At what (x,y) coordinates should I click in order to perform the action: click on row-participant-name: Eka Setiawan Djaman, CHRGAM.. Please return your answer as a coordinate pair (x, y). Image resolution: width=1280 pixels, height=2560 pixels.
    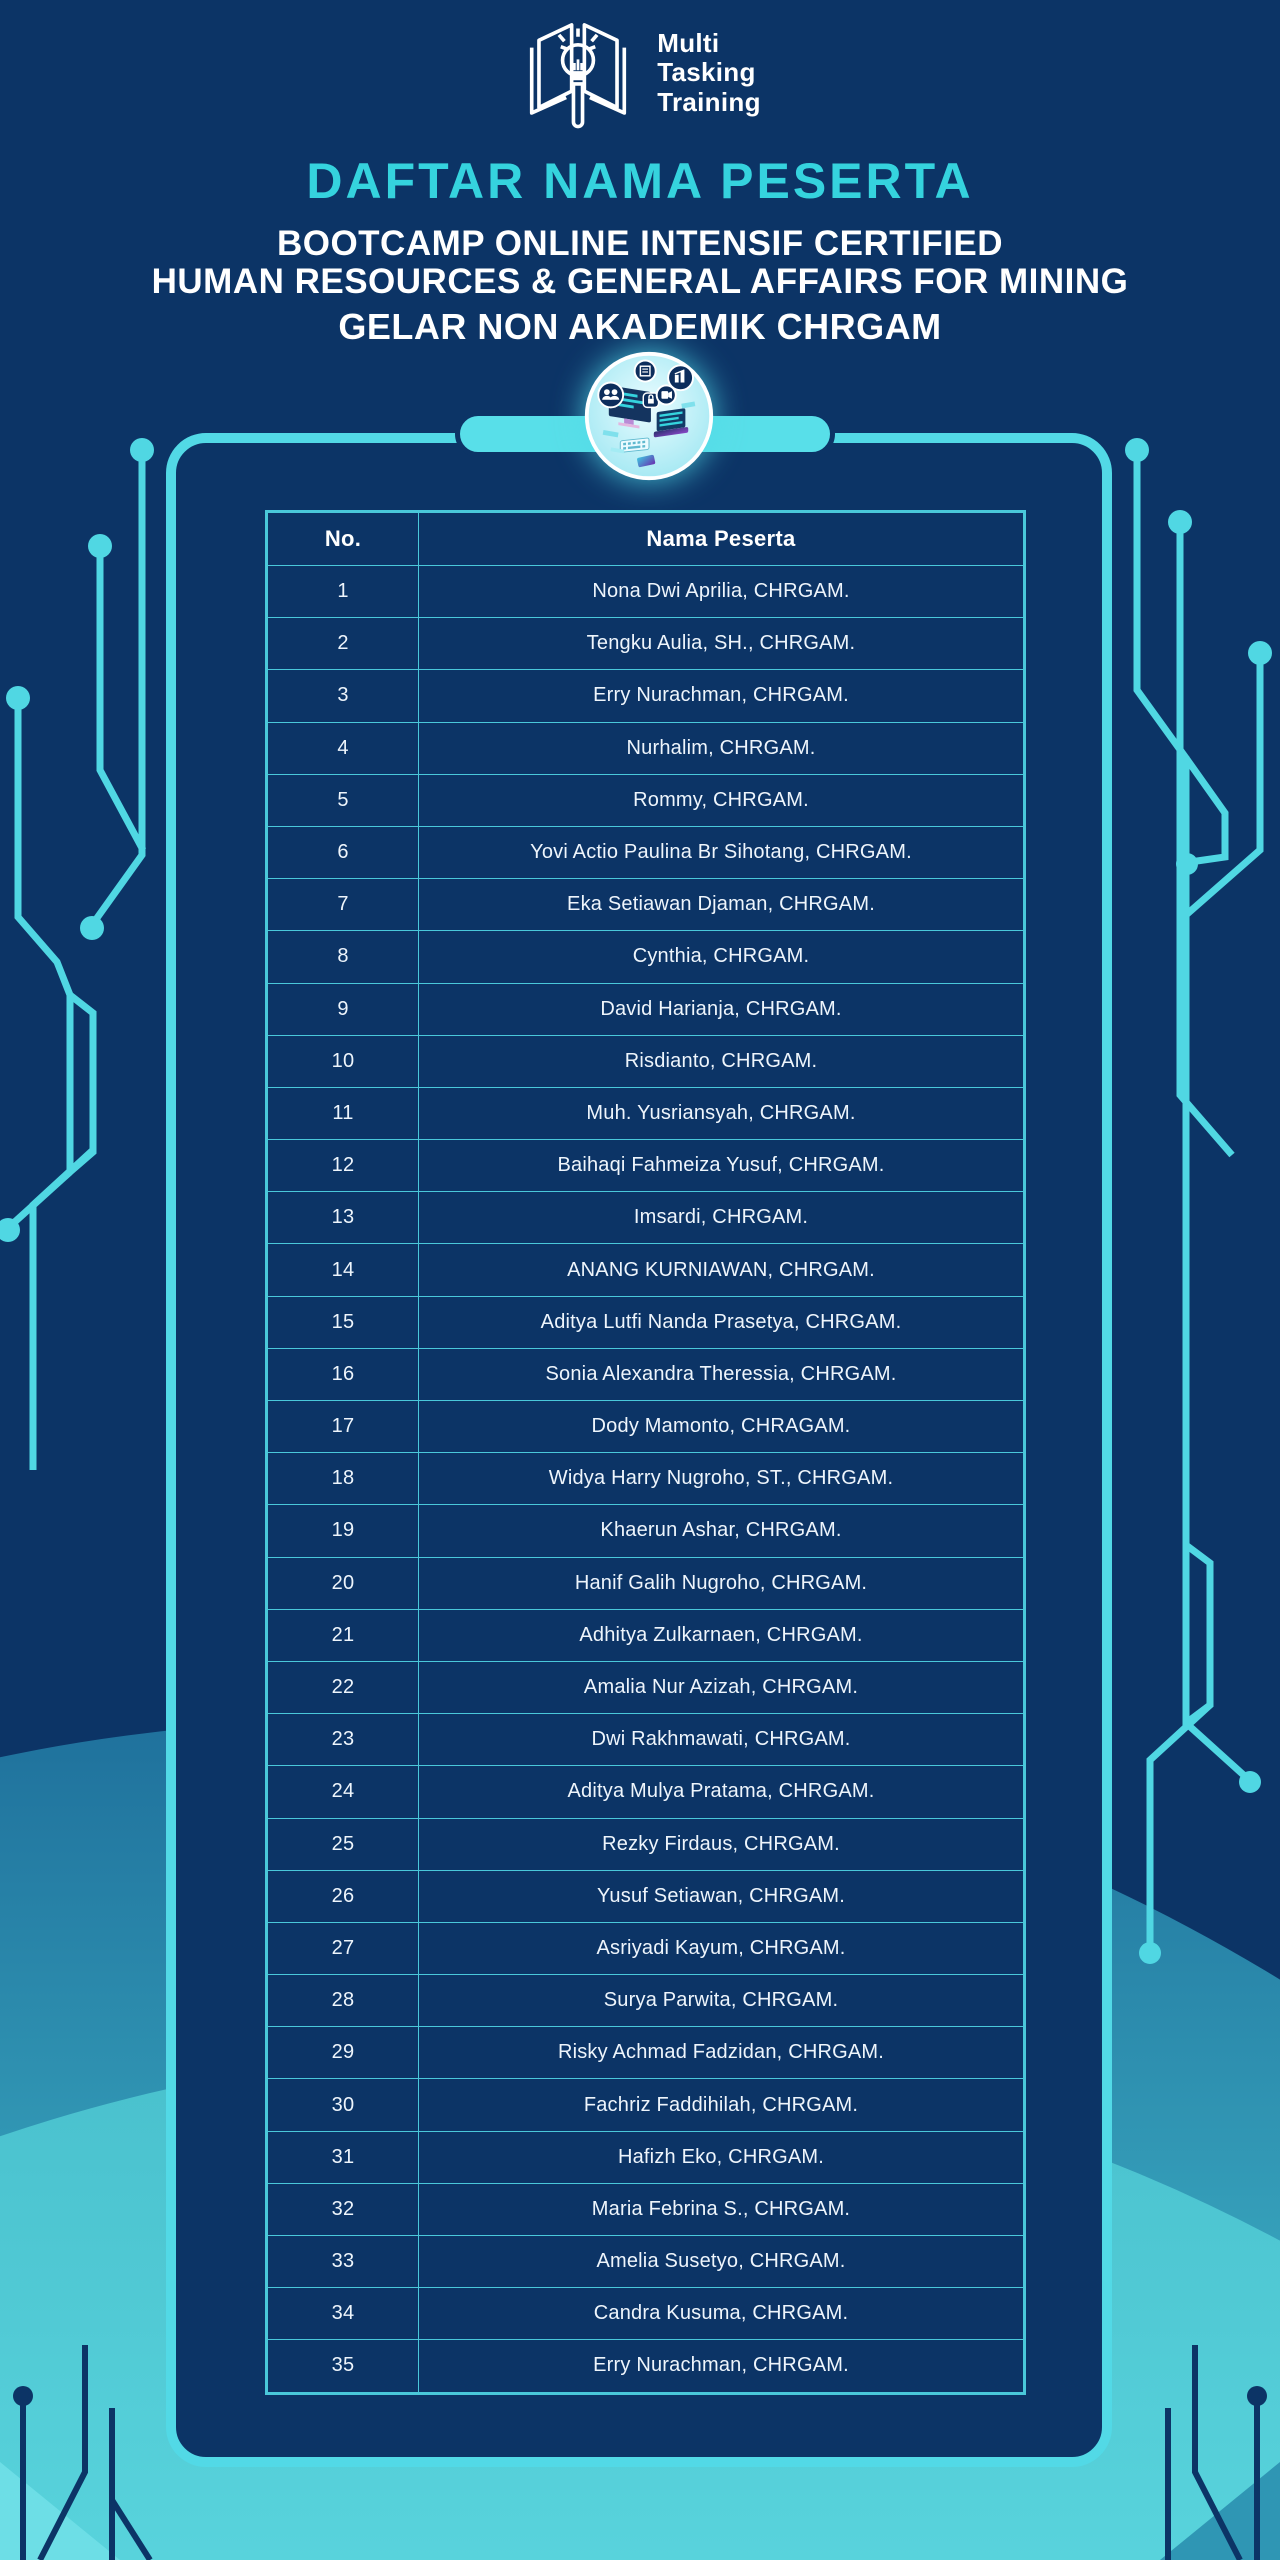
    Looking at the image, I should click on (721, 905).